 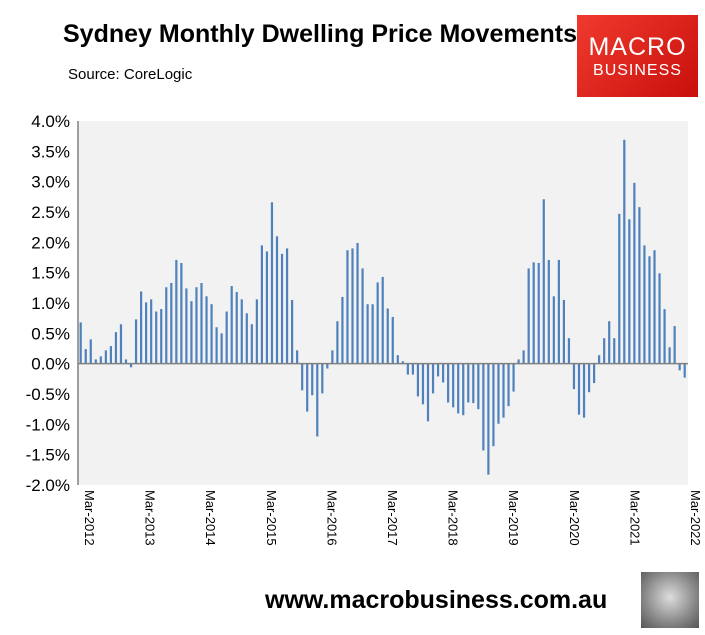 What do you see at coordinates (271, 518) in the screenshot?
I see `x-tick-label: Mar-2015` at bounding box center [271, 518].